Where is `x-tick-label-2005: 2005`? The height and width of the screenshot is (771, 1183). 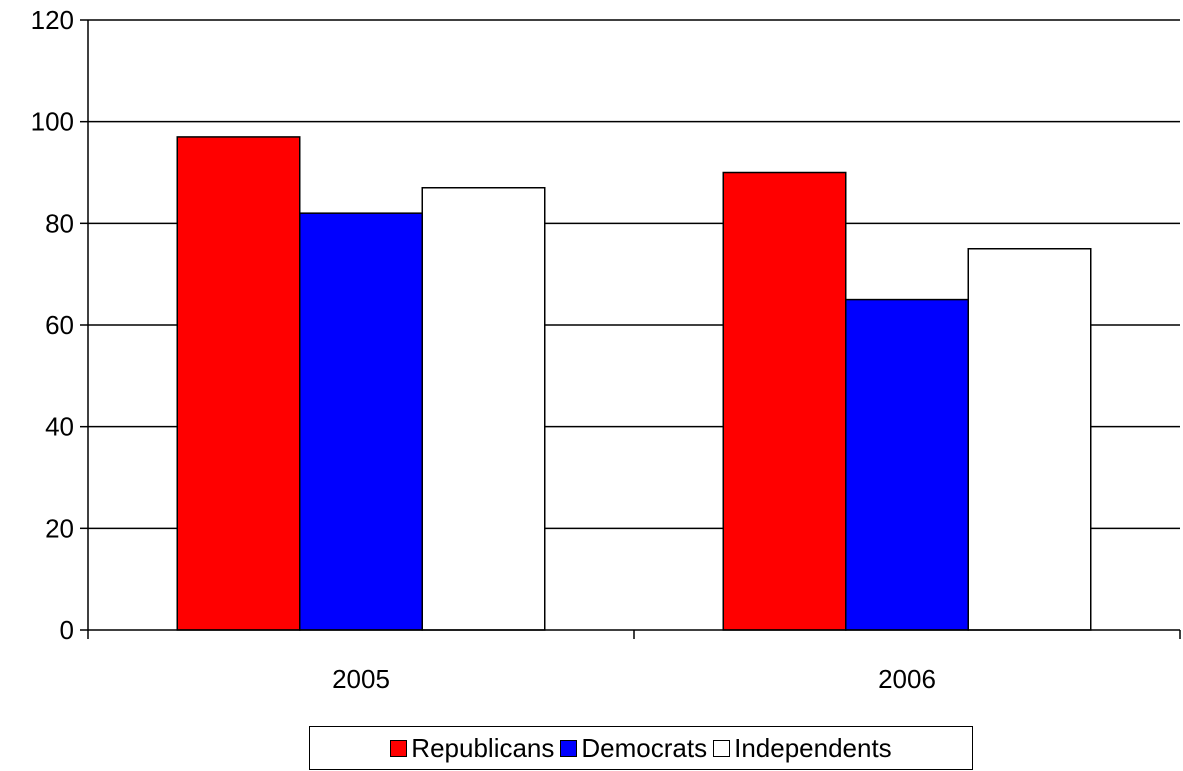
x-tick-label-2005: 2005 is located at coordinates (361, 679).